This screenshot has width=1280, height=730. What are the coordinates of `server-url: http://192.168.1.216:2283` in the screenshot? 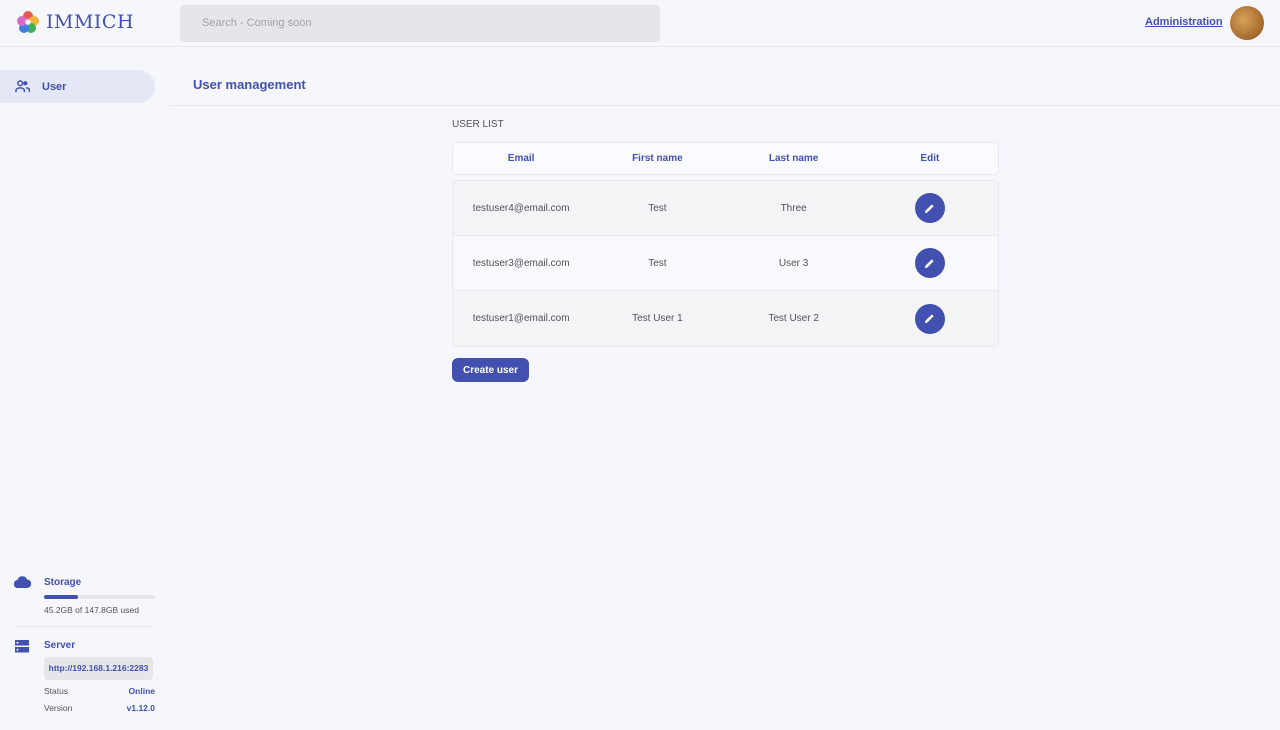 It's located at (98, 668).